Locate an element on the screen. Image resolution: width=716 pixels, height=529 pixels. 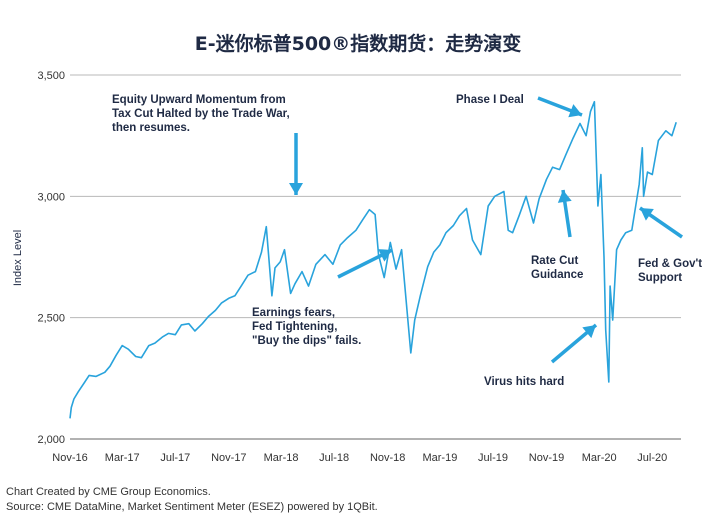
y-tick-label: 2,000 is located at coordinates (51, 440).